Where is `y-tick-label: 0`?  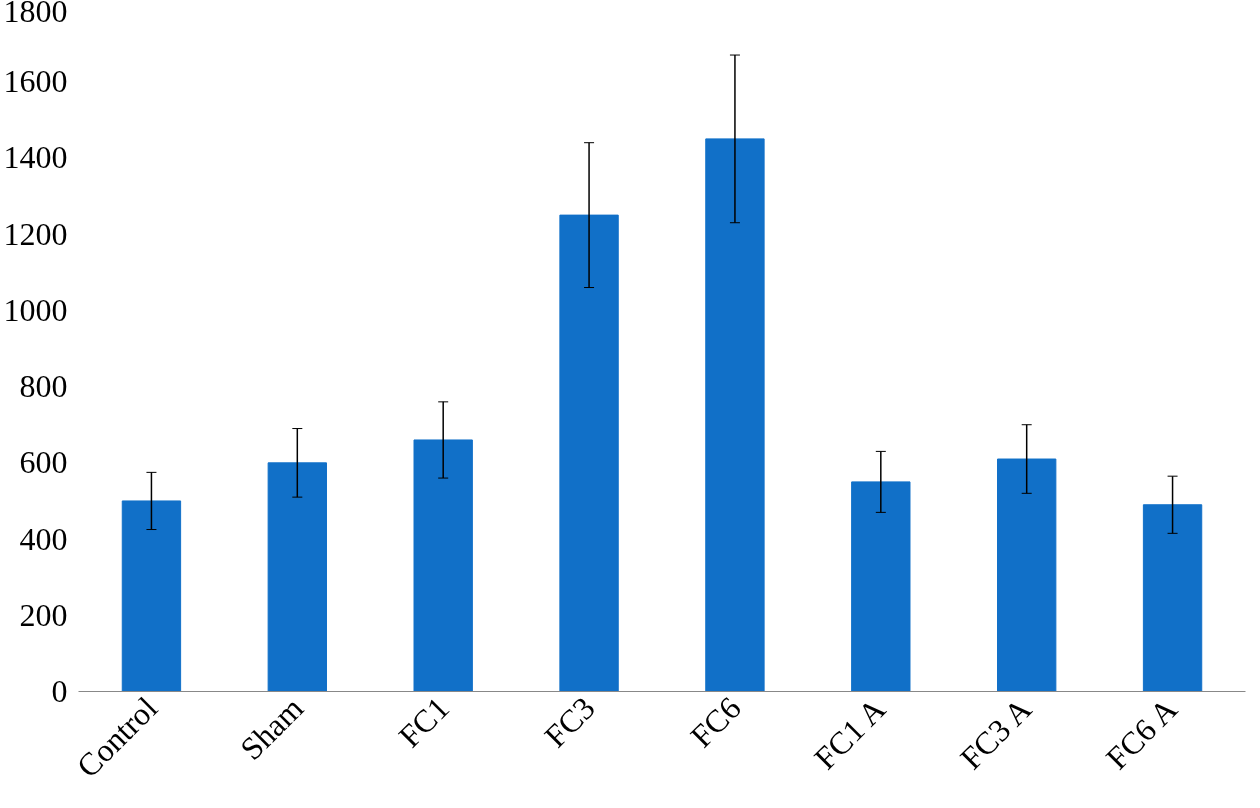
y-tick-label: 0 is located at coordinates (59, 691).